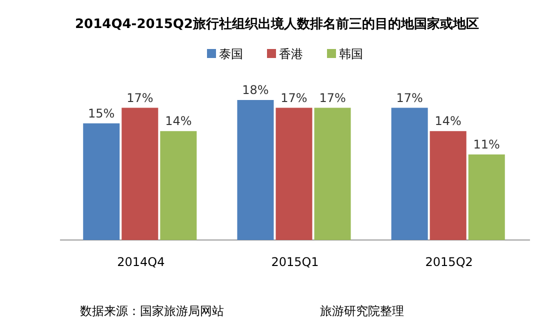  What do you see at coordinates (362, 311) in the screenshot?
I see `text: 旅游研究院整理` at bounding box center [362, 311].